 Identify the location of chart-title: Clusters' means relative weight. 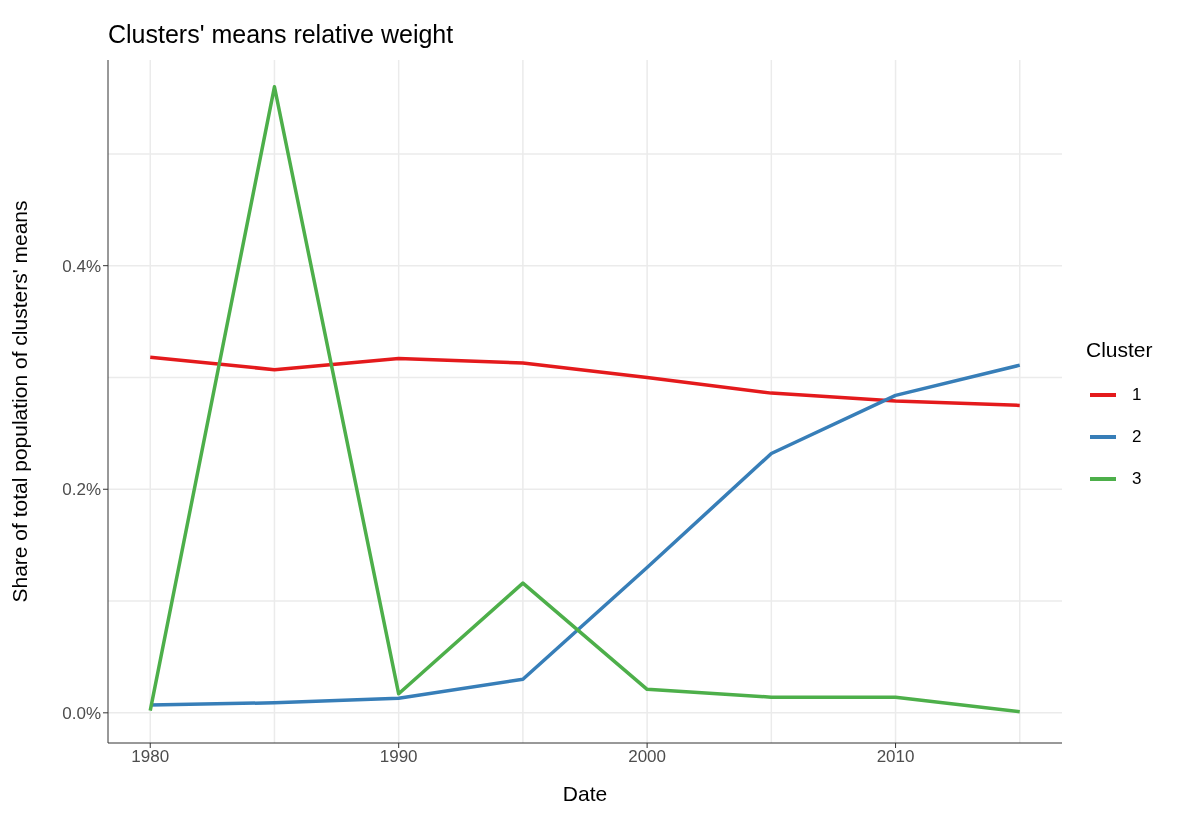
(281, 34).